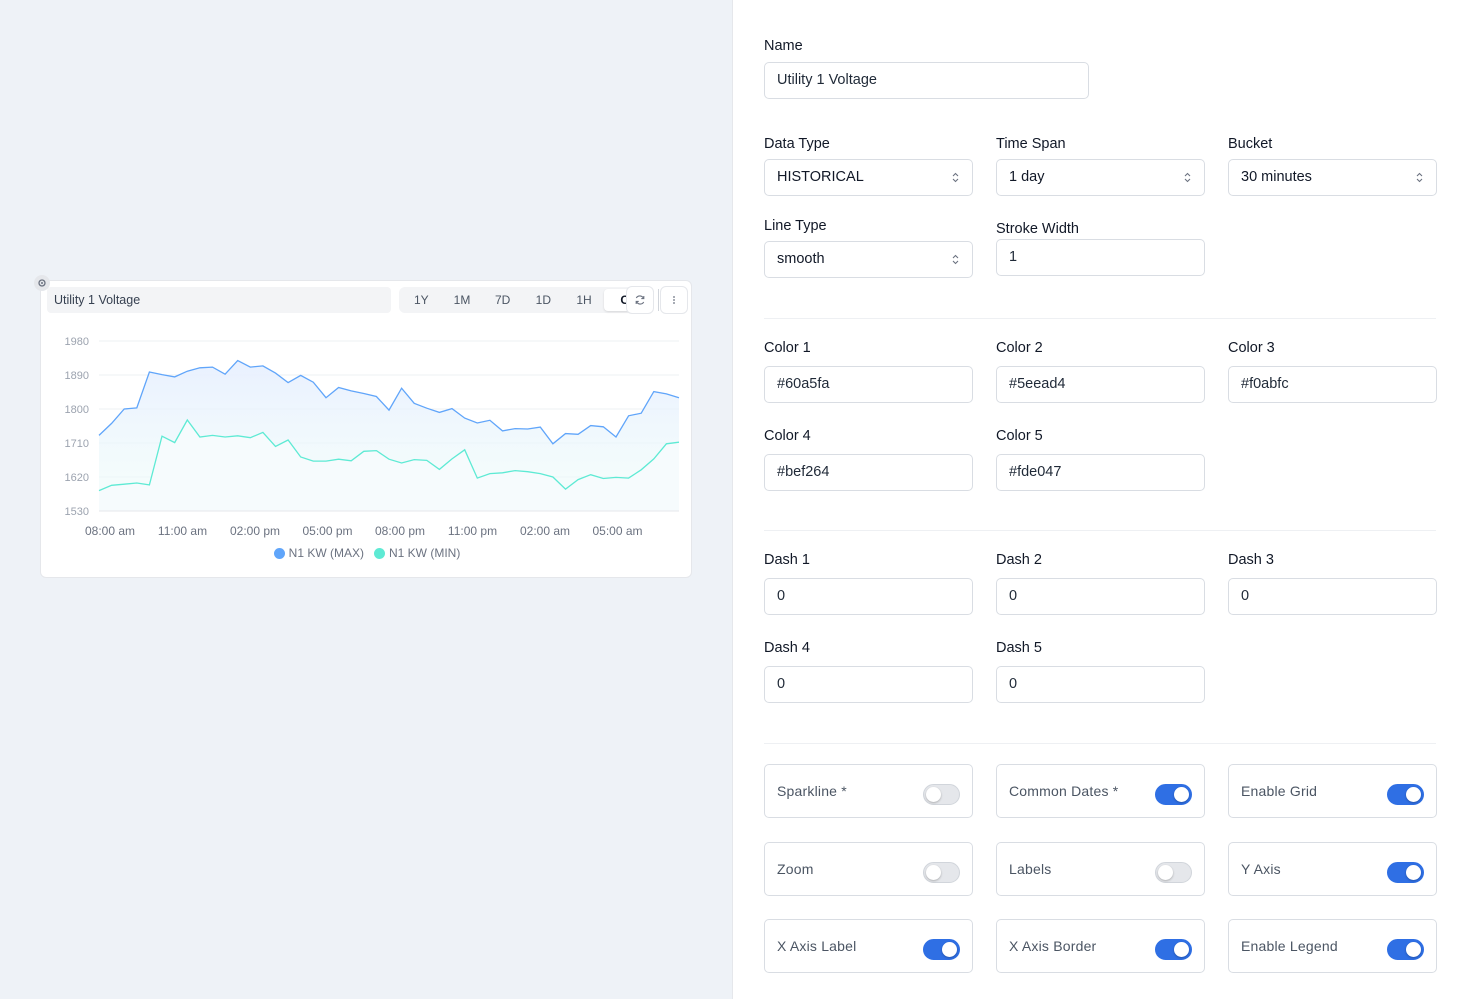 Image resolution: width=1467 pixels, height=999 pixels. Describe the element at coordinates (1251, 348) in the screenshot. I see `color-3-label: Color 3` at that location.